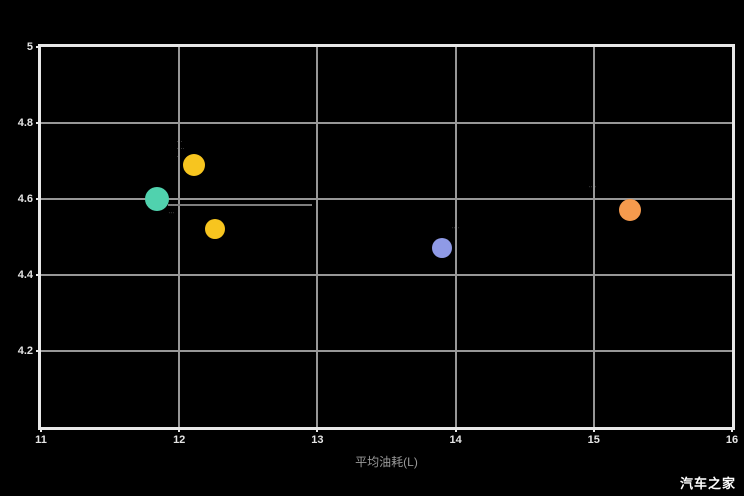 The image size is (744, 496). What do you see at coordinates (41, 440) in the screenshot?
I see `x-tick-label: 11` at bounding box center [41, 440].